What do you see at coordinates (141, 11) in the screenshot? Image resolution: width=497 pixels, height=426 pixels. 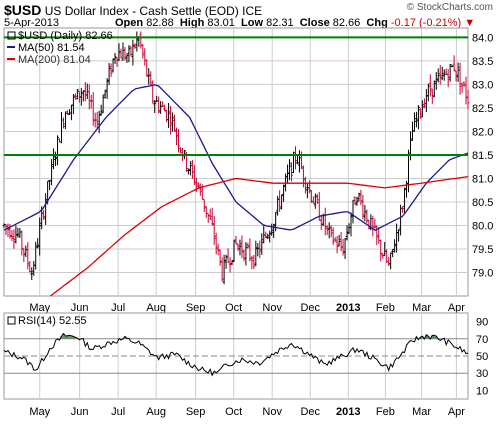 I see `instrument-name: US Dollar Index - Cash Settle (EOD)` at bounding box center [141, 11].